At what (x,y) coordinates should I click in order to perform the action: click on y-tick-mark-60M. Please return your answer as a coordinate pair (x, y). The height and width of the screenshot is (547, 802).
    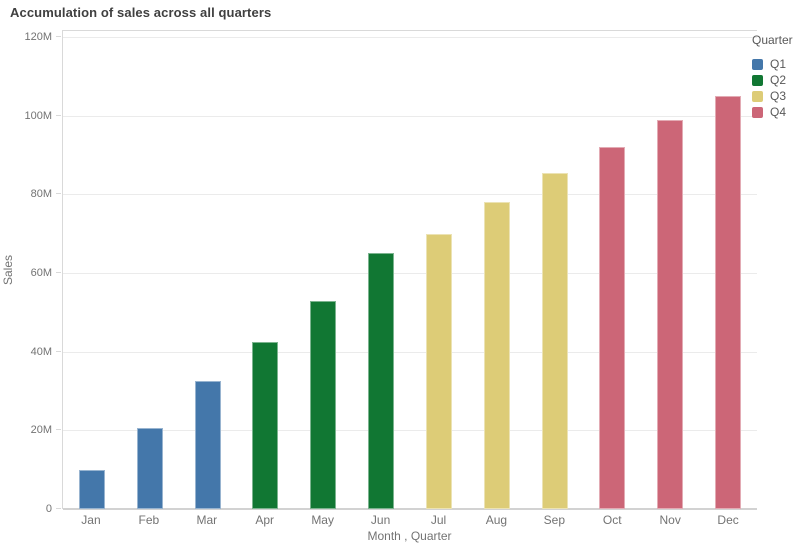
    Looking at the image, I should click on (58, 272).